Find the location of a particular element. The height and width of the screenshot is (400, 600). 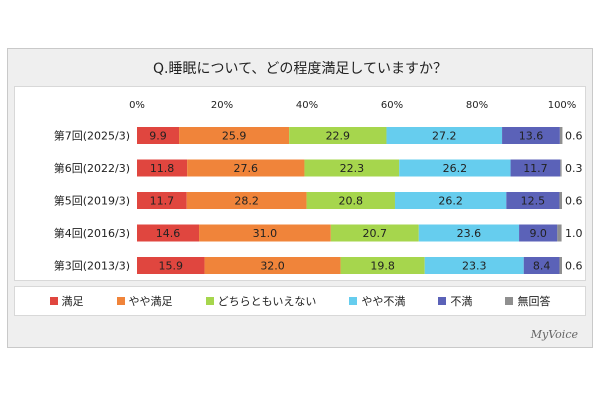

data-label: 25.9 is located at coordinates (234, 136).